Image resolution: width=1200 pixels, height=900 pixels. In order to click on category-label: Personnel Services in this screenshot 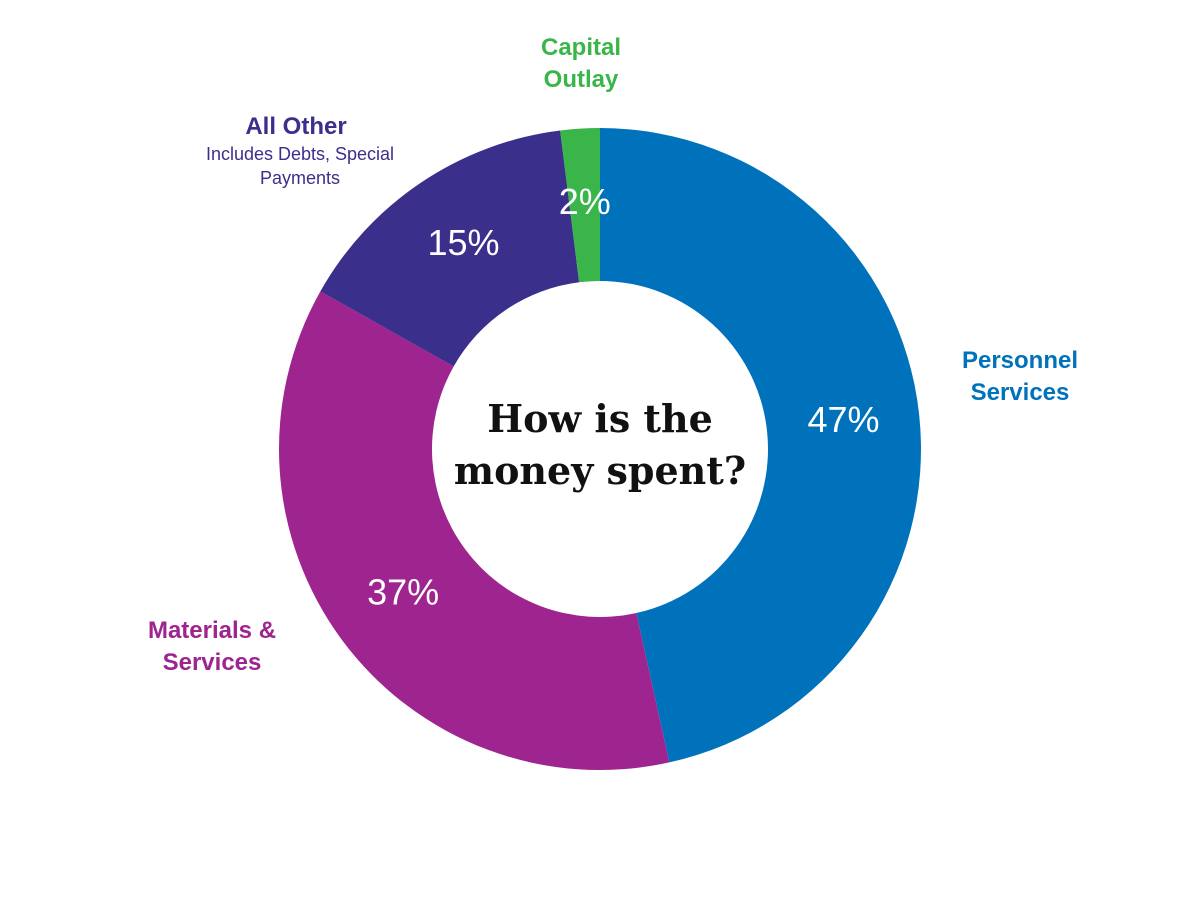, I will do `click(1020, 376)`.